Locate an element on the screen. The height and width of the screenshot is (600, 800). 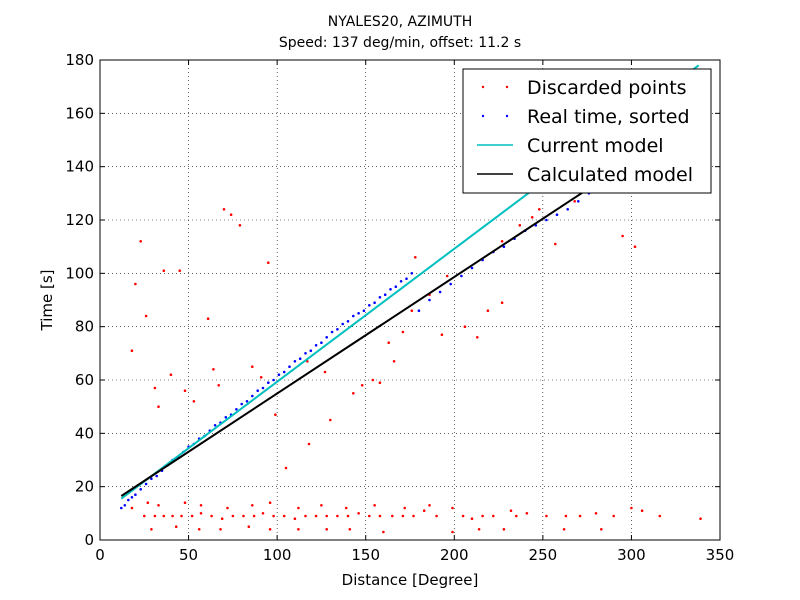
legend-box is located at coordinates (587, 131).